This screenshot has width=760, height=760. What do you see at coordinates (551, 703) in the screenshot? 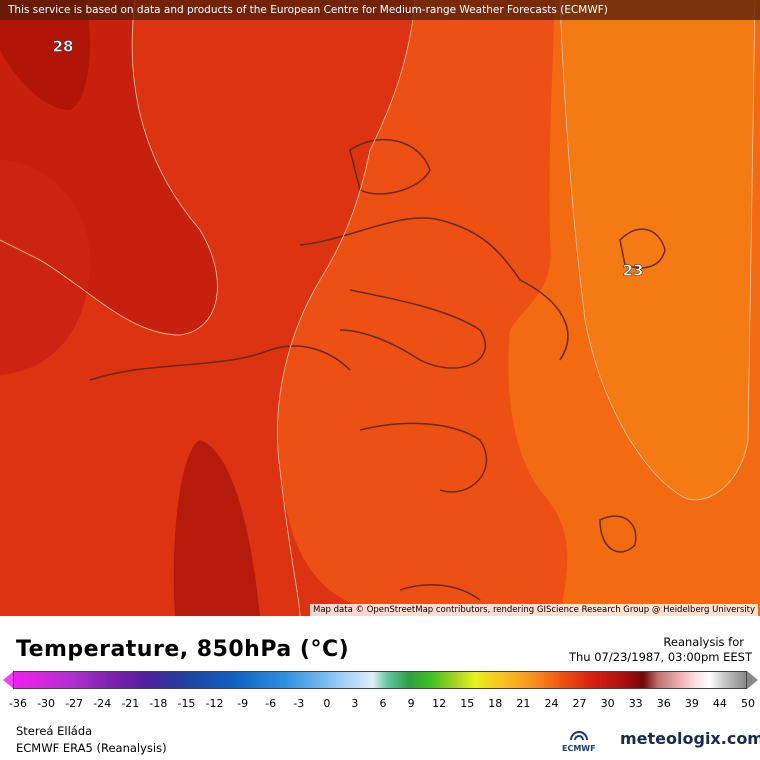
I see `colorbar-tick-label: 24` at bounding box center [551, 703].